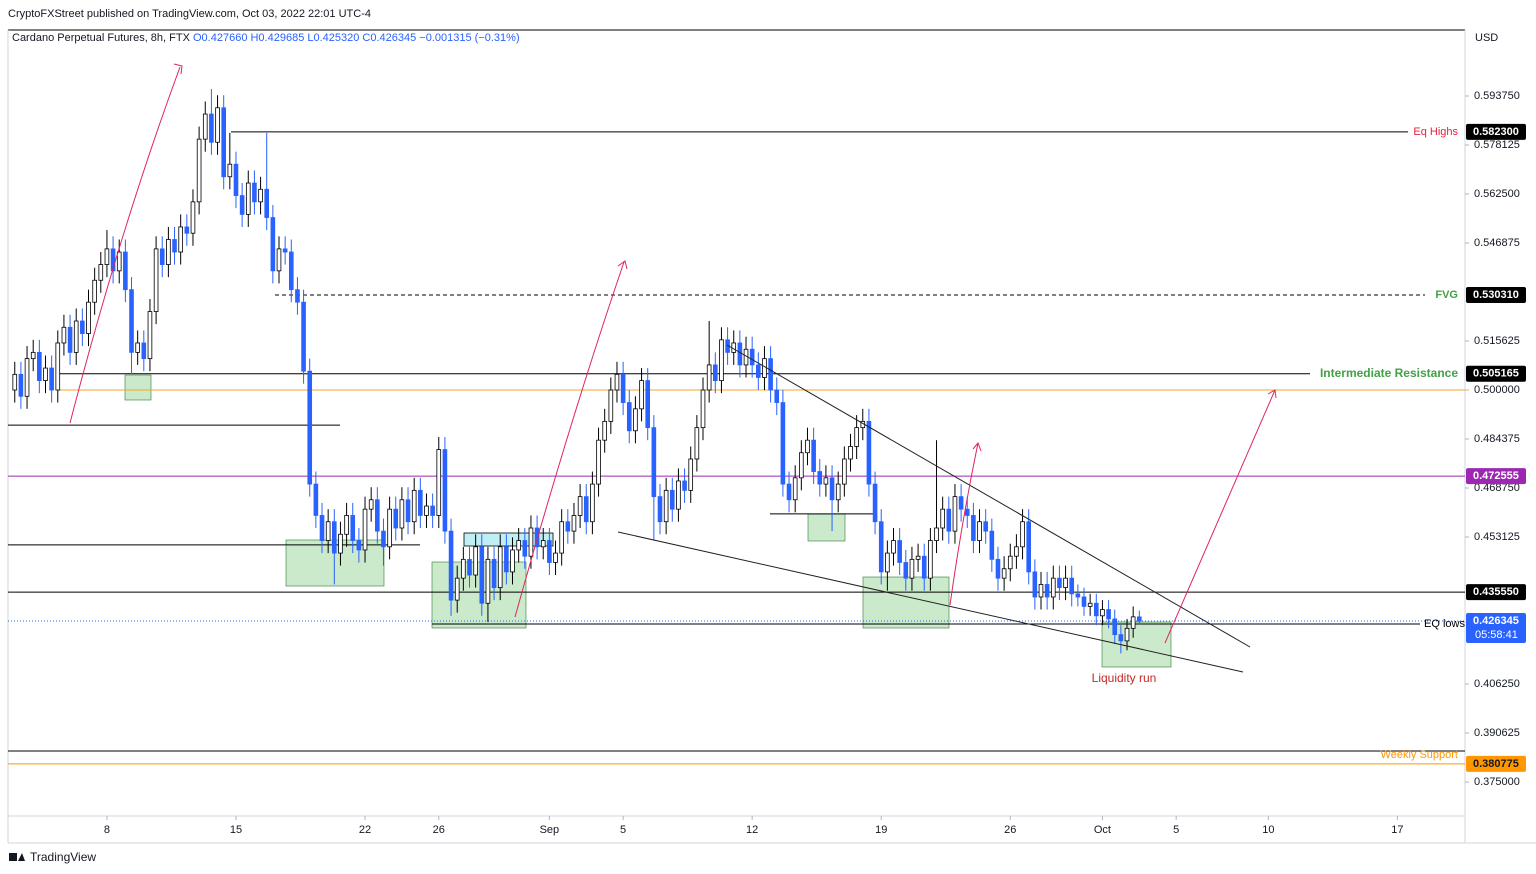 Image resolution: width=1536 pixels, height=874 pixels. Describe the element at coordinates (1496, 592) in the screenshot. I see `price-badge-label: 0.435550` at that location.